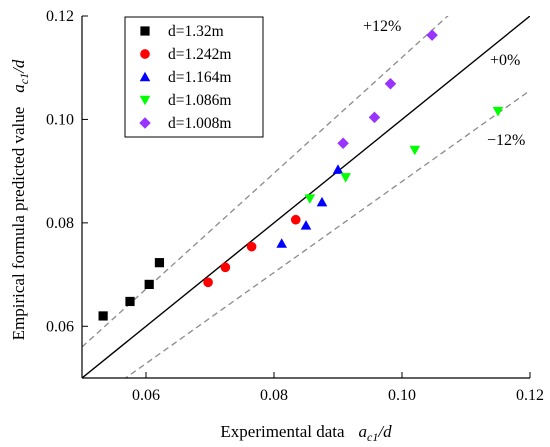 Image resolution: width=550 pixels, height=447 pixels. I want to click on y-tick-label: 0.08, so click(60, 223).